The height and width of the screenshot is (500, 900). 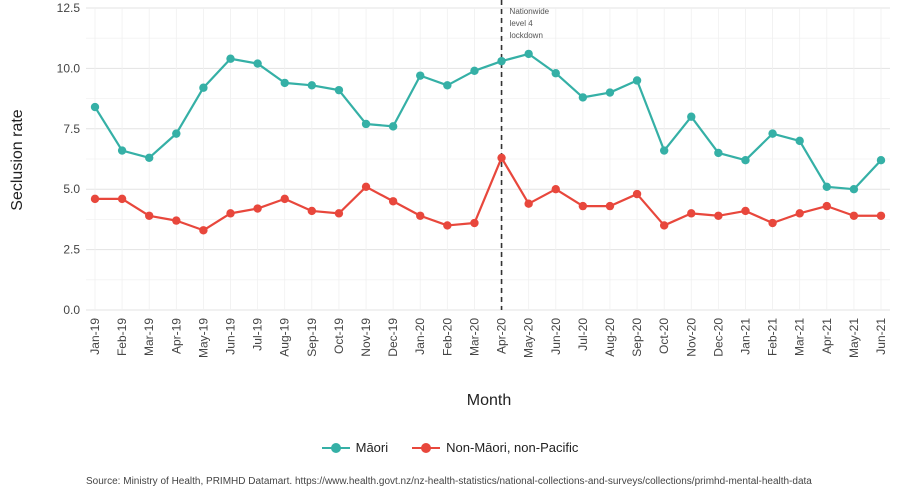 What do you see at coordinates (526, 35) in the screenshot?
I see `annotation-text: lockdown` at bounding box center [526, 35].